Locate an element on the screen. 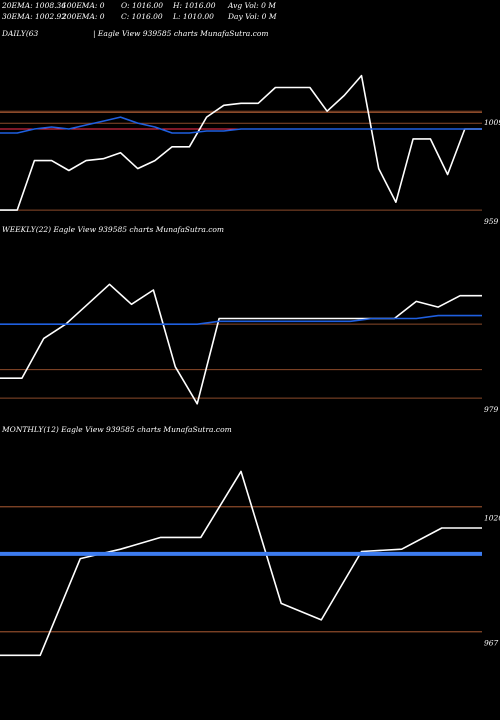  header-ema200: 200EMA: 0 is located at coordinates (83, 16).